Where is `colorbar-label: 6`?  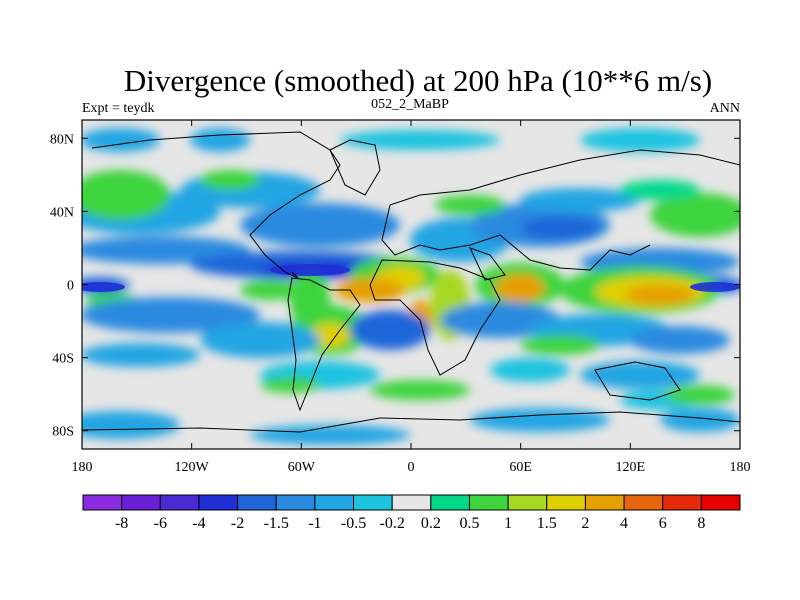 colorbar-label: 6 is located at coordinates (663, 523).